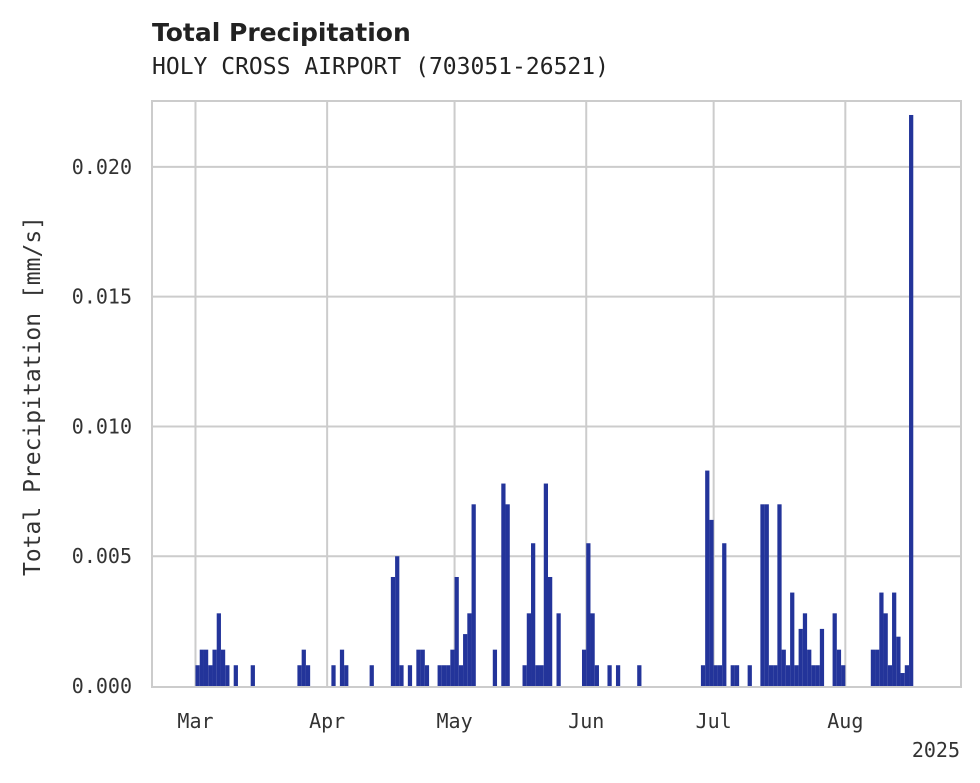  Describe the element at coordinates (195, 721) in the screenshot. I see `x-tick-label: Mar` at that location.